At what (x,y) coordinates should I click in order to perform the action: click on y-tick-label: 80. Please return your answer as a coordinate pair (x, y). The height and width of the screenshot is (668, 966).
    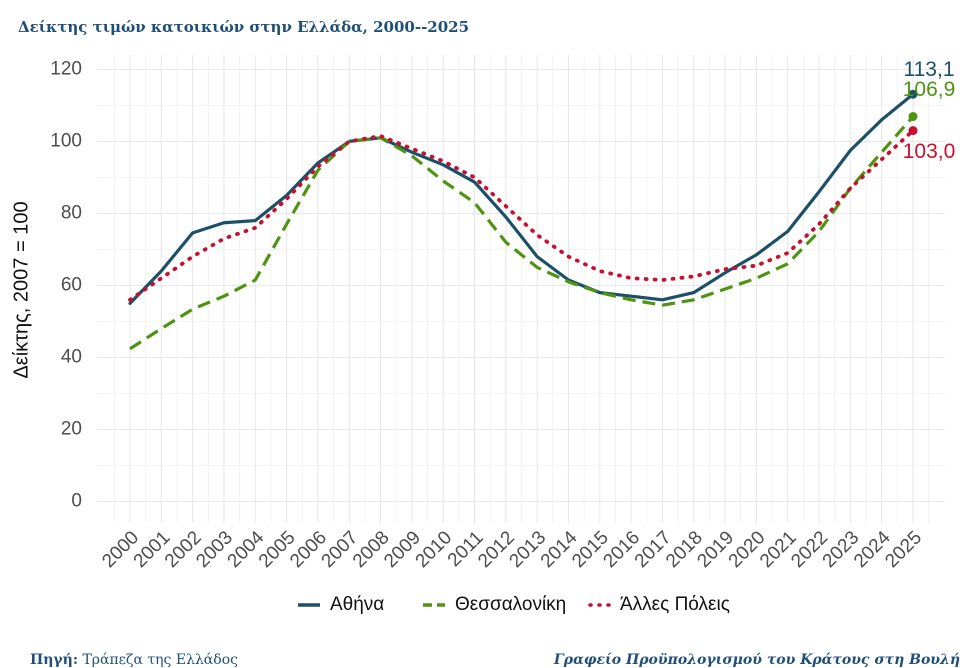
    Looking at the image, I should click on (71, 212).